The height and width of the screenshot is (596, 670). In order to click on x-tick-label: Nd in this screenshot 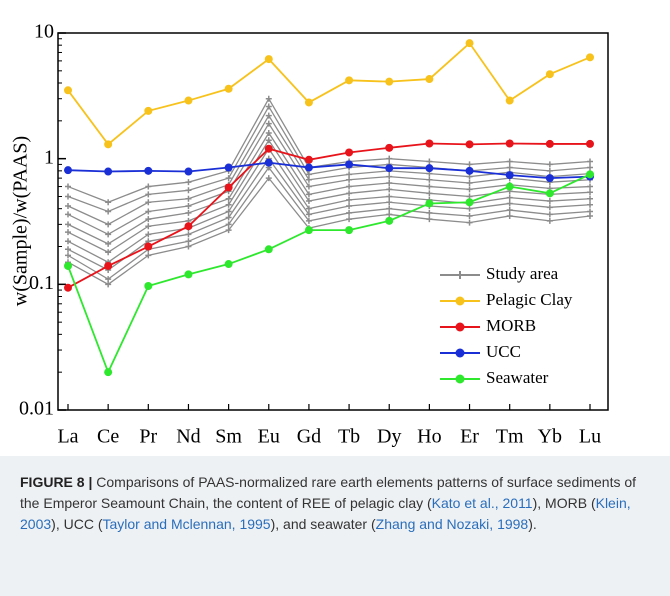, I will do `click(188, 437)`.